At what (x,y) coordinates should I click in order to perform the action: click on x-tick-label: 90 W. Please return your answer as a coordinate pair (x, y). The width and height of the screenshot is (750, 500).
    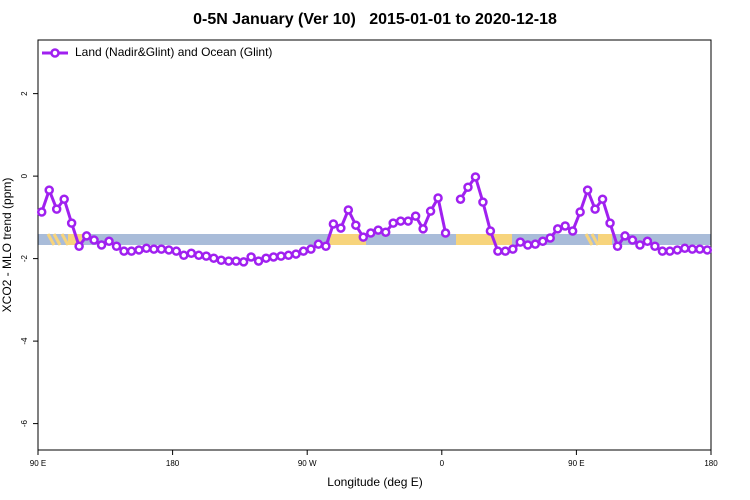
    Looking at the image, I should click on (307, 463).